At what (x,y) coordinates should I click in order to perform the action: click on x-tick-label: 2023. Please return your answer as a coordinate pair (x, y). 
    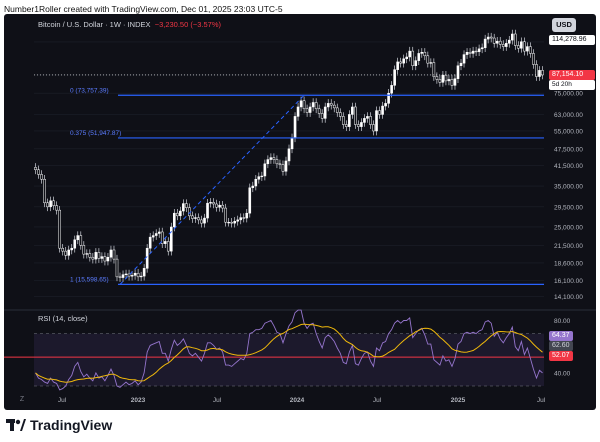
    Looking at the image, I should click on (138, 400).